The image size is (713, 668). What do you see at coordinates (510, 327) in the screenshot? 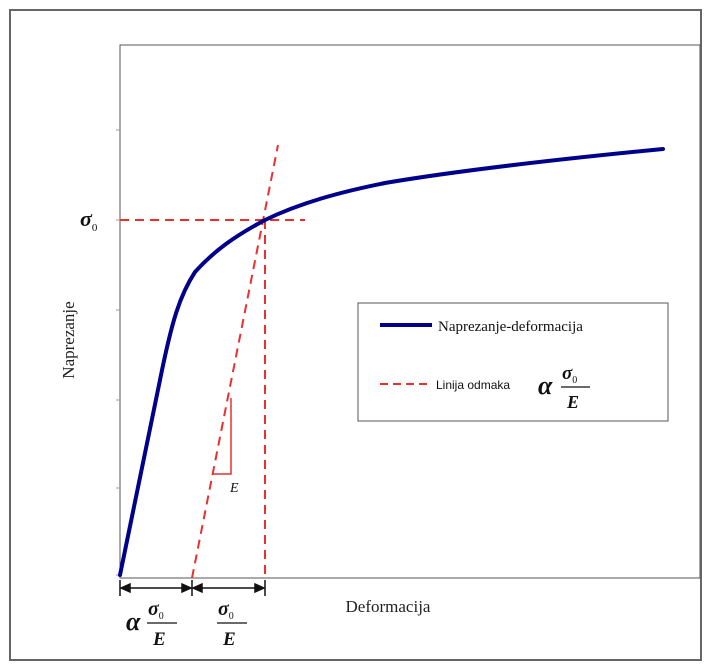
I see `legend-curve-label: Naprezanje-deformacija` at bounding box center [510, 327].